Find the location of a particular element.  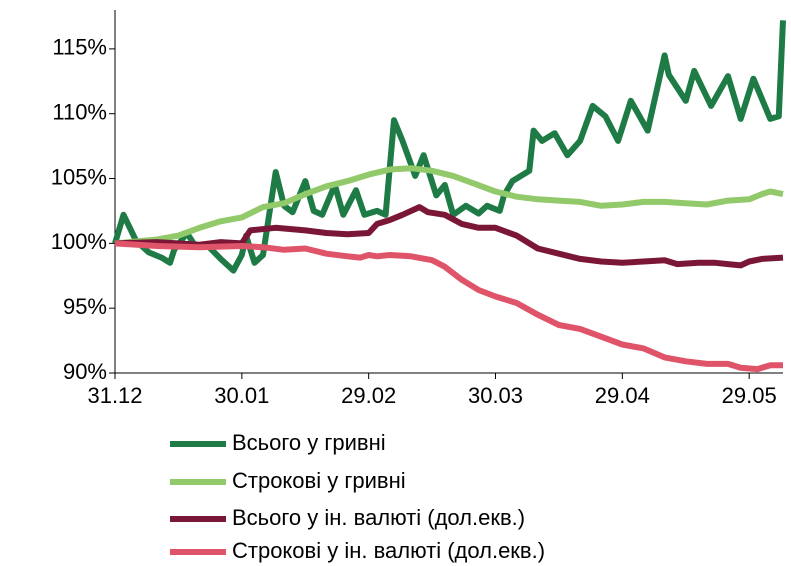

y-tick-label: 100% is located at coordinates (79, 241).